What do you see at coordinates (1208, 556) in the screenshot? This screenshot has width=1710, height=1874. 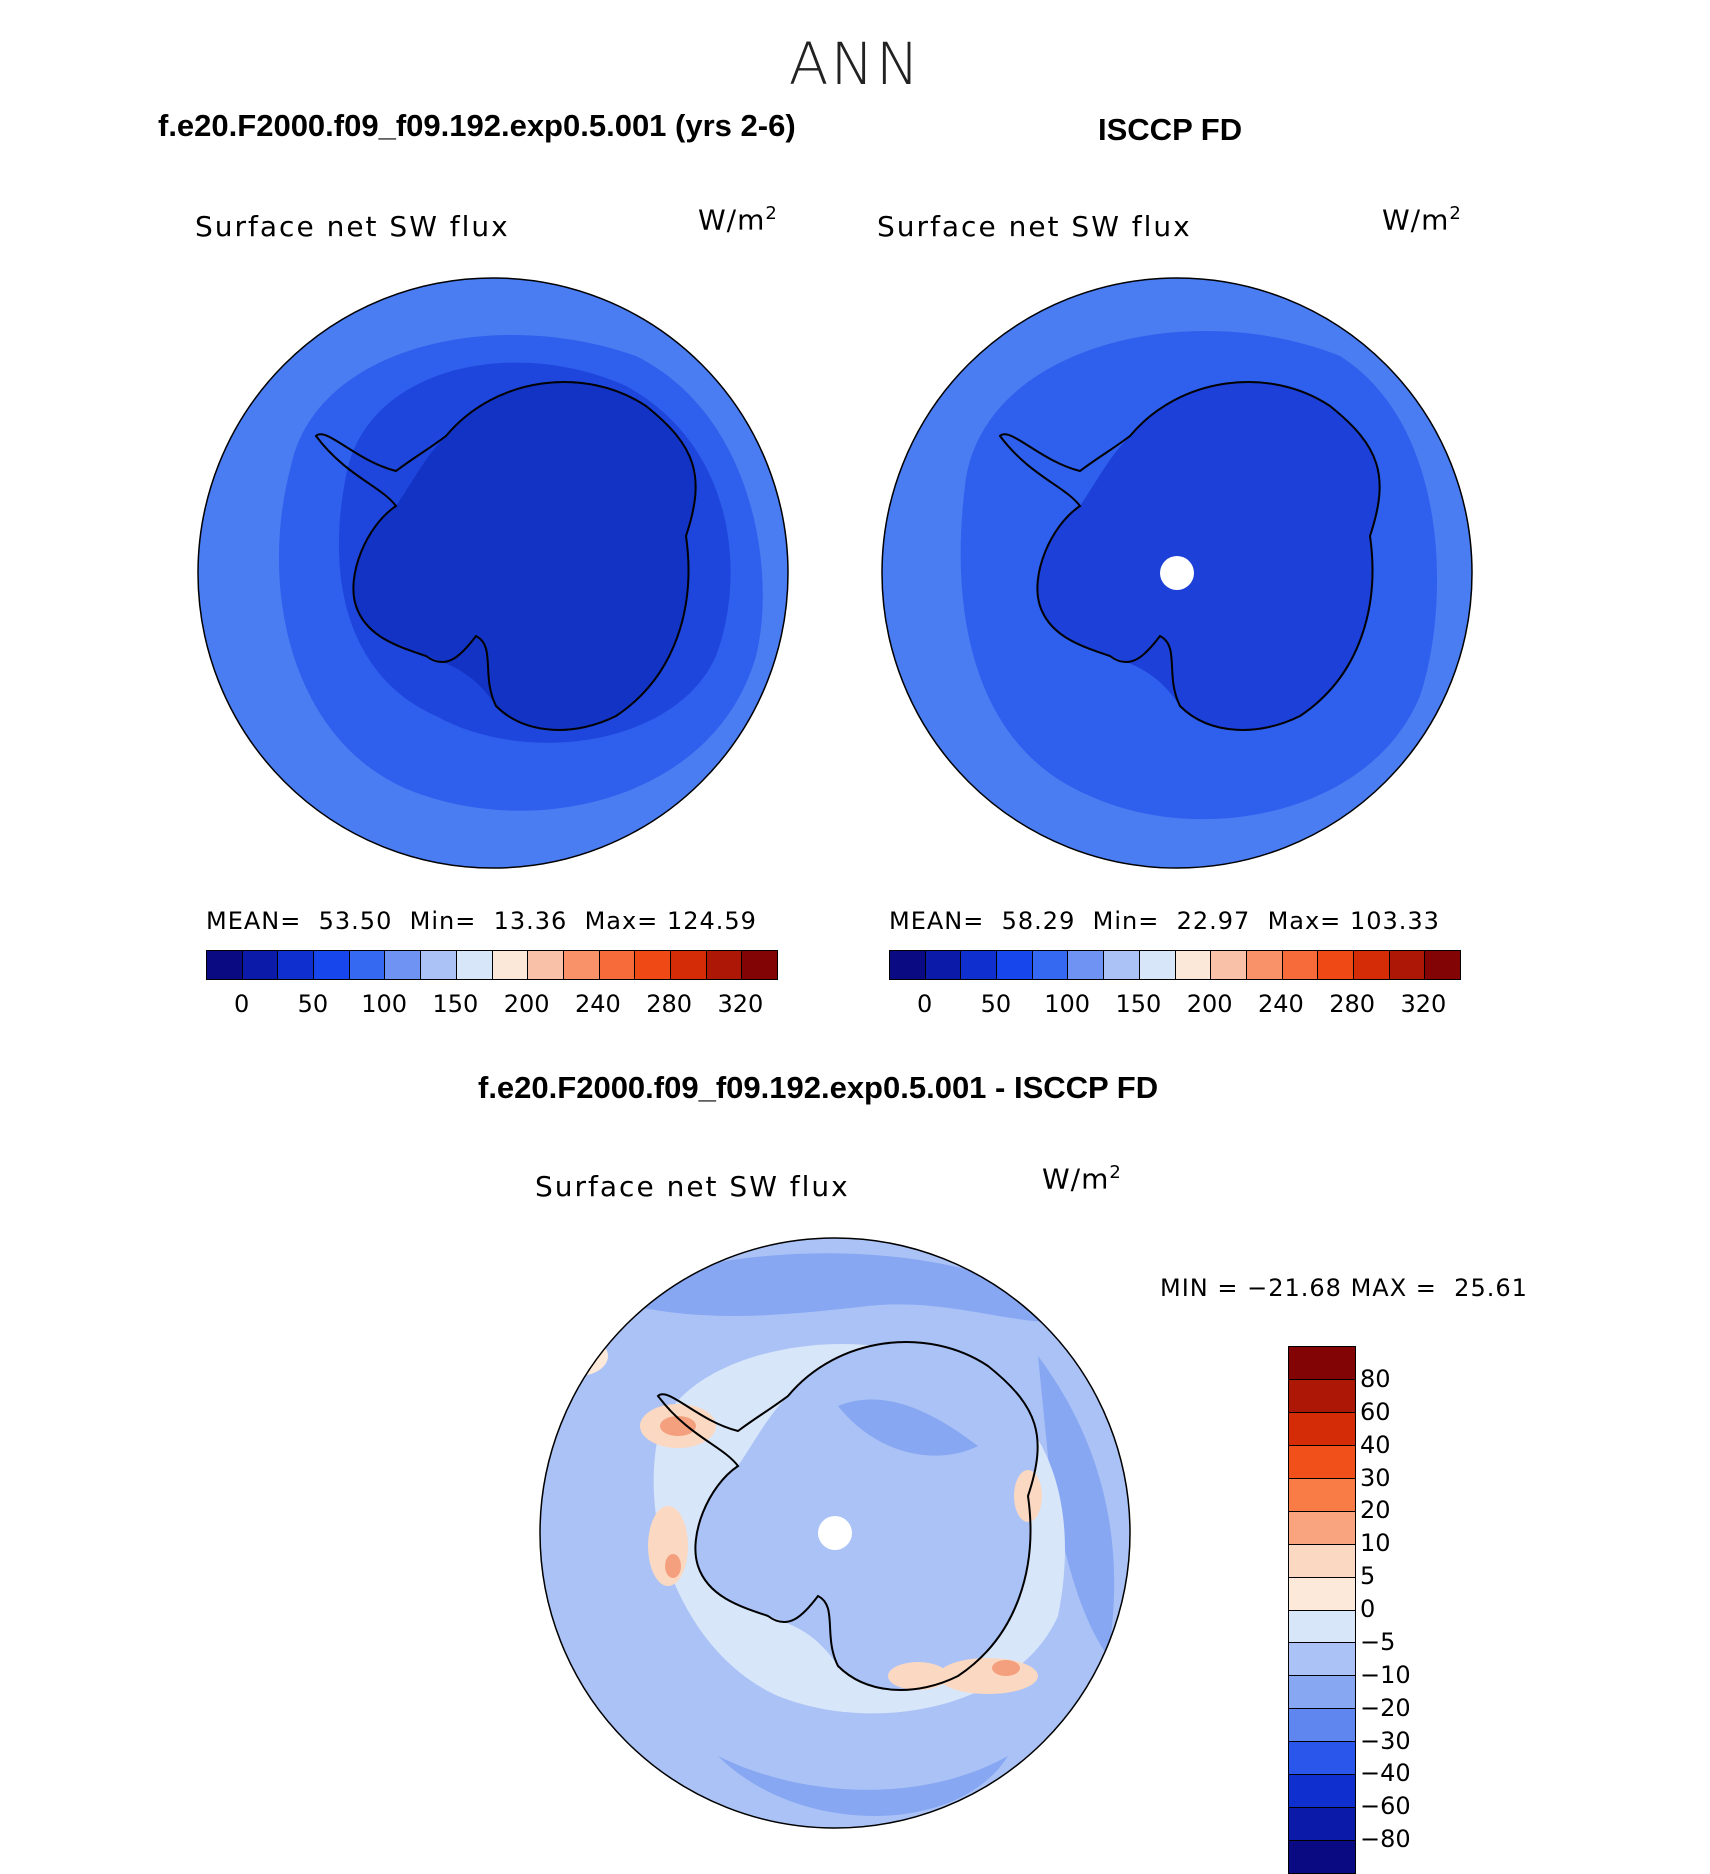 I see `obs-continent-field` at bounding box center [1208, 556].